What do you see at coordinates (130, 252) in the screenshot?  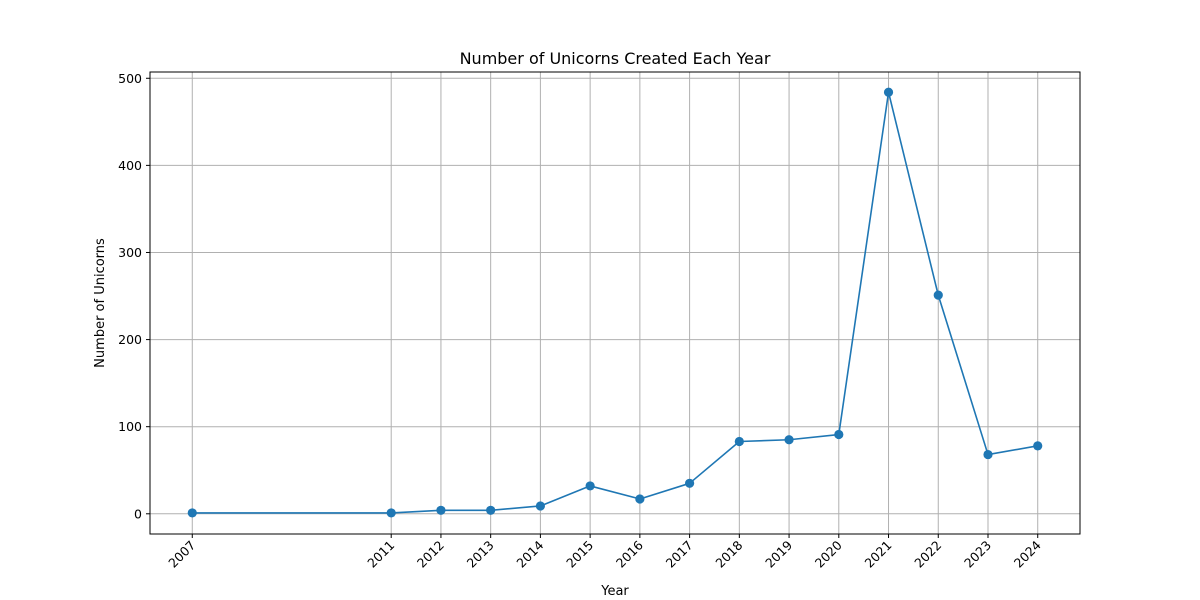 I see `y-tick-label: 300` at bounding box center [130, 252].